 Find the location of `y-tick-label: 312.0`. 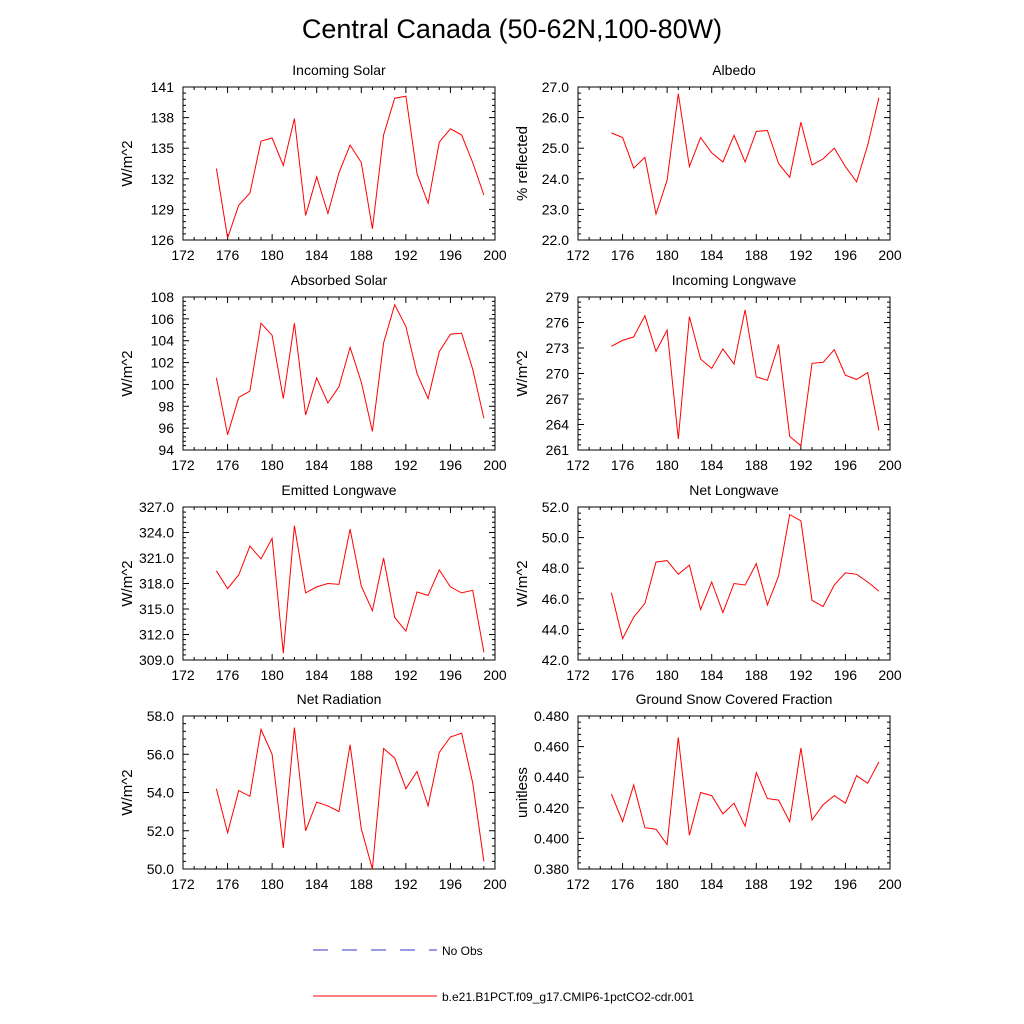

y-tick-label: 312.0 is located at coordinates (156, 635).